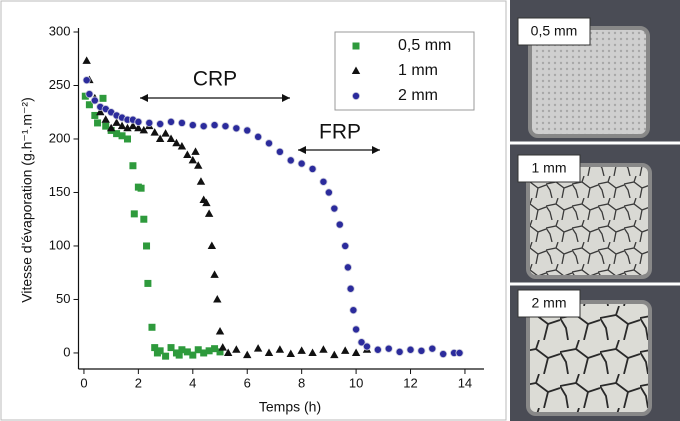 Image resolution: width=680 pixels, height=421 pixels. I want to click on annotation: FRP, so click(340, 132).